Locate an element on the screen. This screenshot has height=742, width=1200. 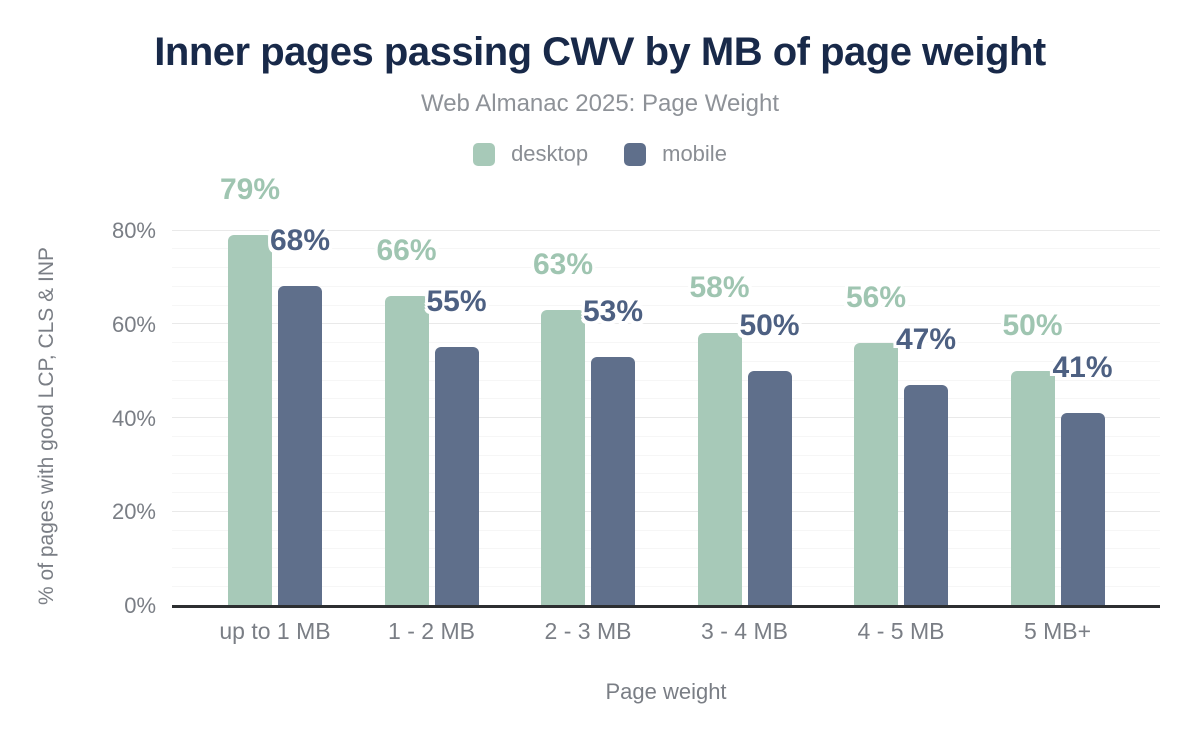
y-tick-label: 20% is located at coordinates (133, 512).